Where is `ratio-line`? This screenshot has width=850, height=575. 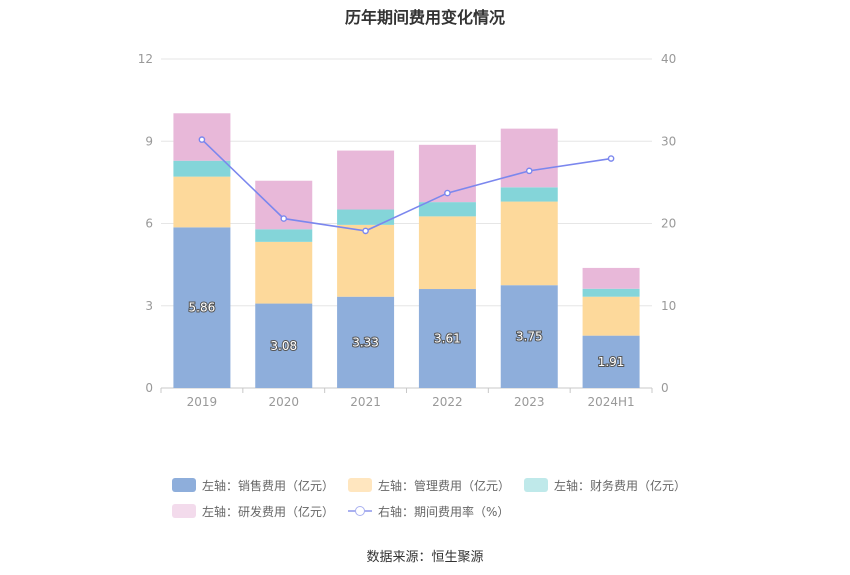
ratio-line is located at coordinates (406, 185).